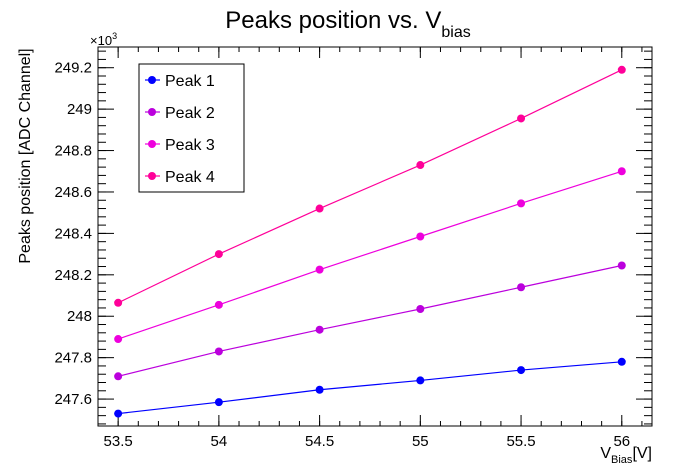  I want to click on x-tick-label: 55.5, so click(520, 441).